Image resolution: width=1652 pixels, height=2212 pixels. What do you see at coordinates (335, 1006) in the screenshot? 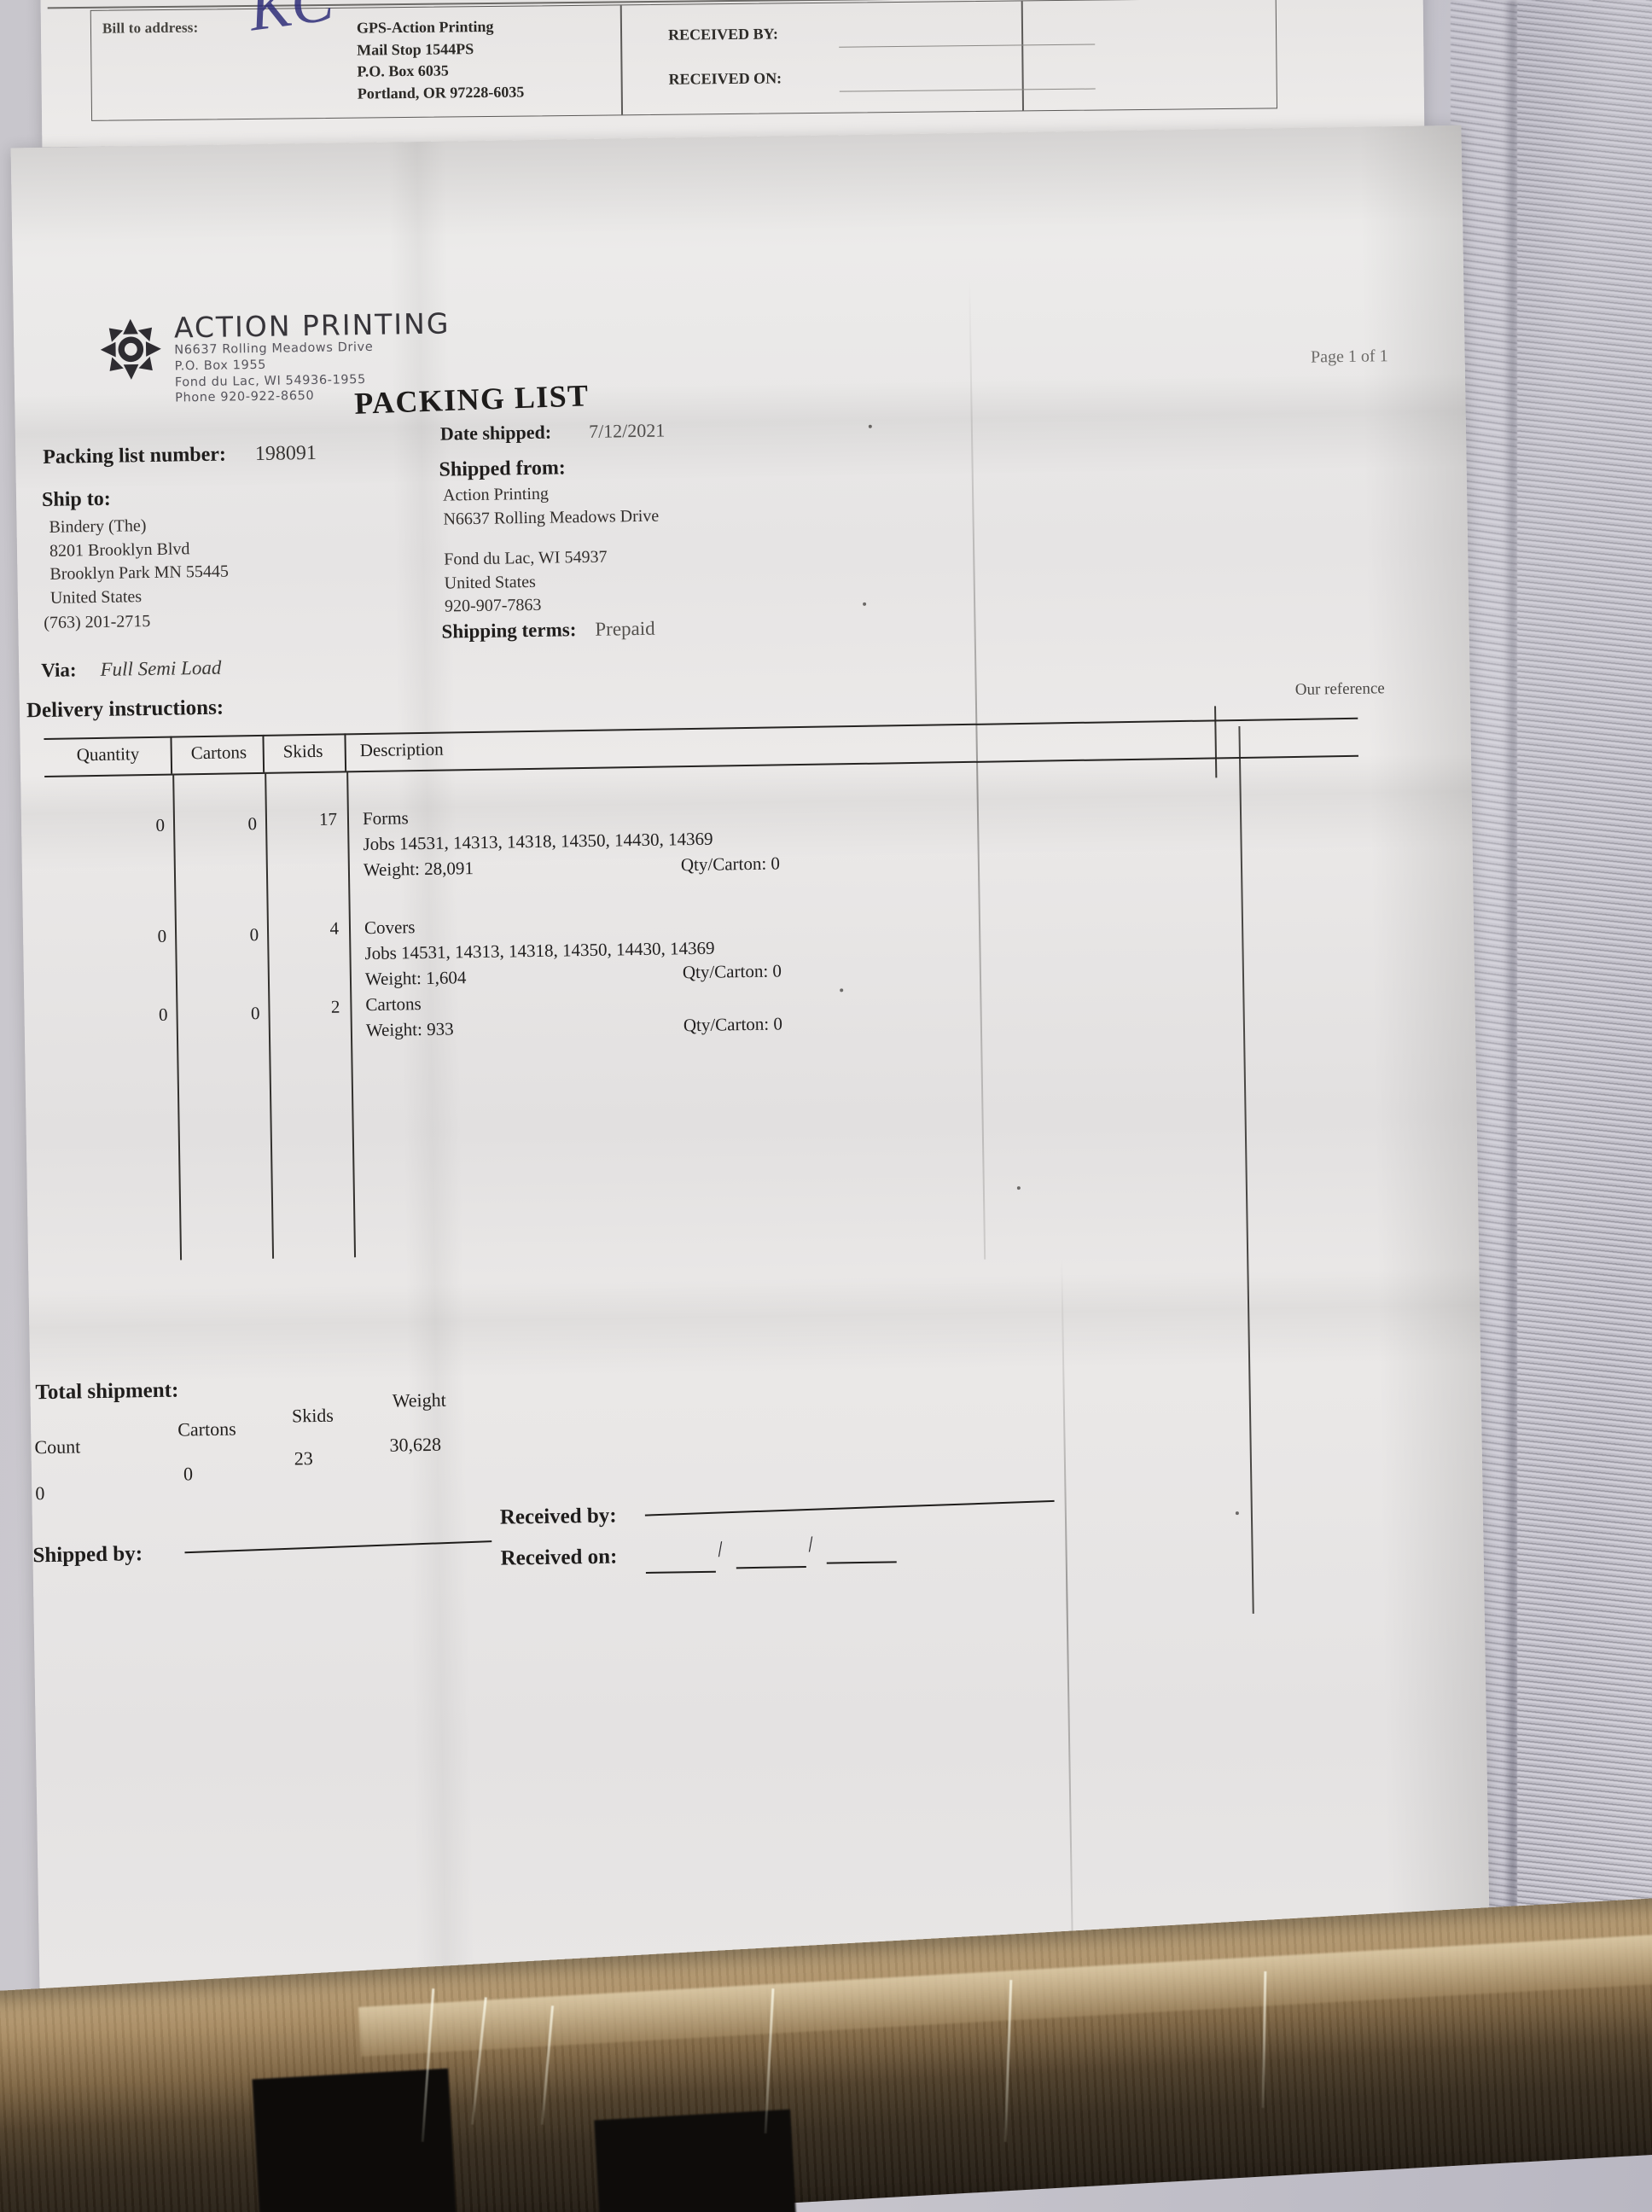
I see `row-3-skids: 2` at bounding box center [335, 1006].